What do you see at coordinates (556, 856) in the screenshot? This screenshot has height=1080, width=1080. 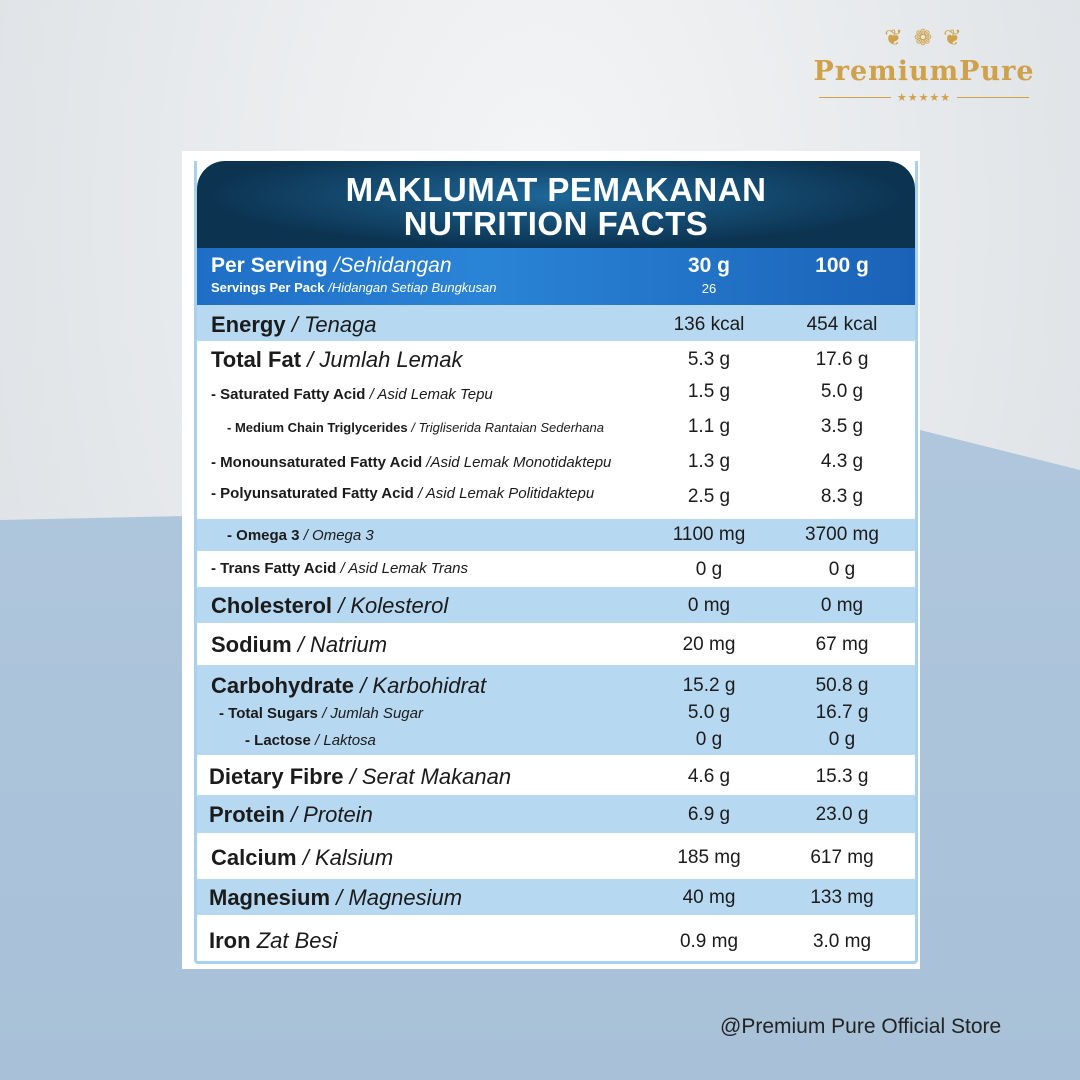 I see `nutrient-row-calcium: Calcium / Kalsium 185 mg 617 mg` at bounding box center [556, 856].